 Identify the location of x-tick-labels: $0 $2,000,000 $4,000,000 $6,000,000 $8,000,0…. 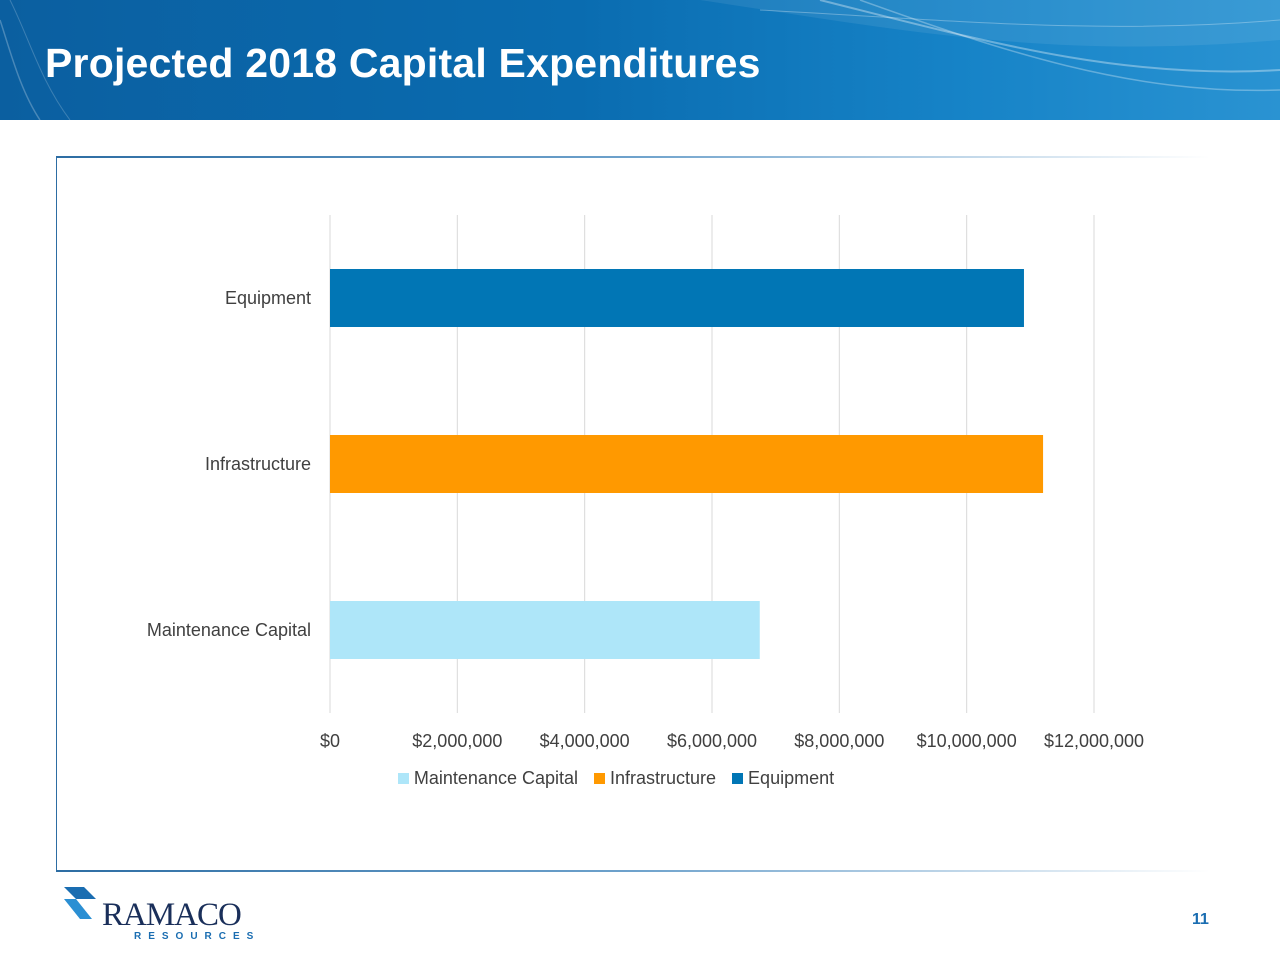
(732, 741).